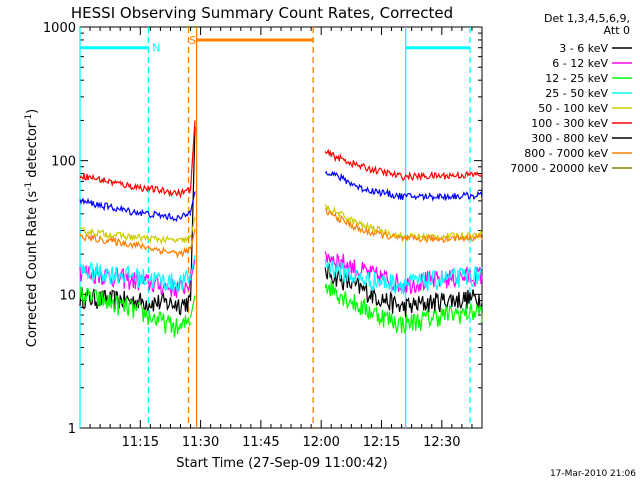 The width and height of the screenshot is (640, 480). I want to click on legend-entry-label: 25 - 50 keV, so click(576, 93).